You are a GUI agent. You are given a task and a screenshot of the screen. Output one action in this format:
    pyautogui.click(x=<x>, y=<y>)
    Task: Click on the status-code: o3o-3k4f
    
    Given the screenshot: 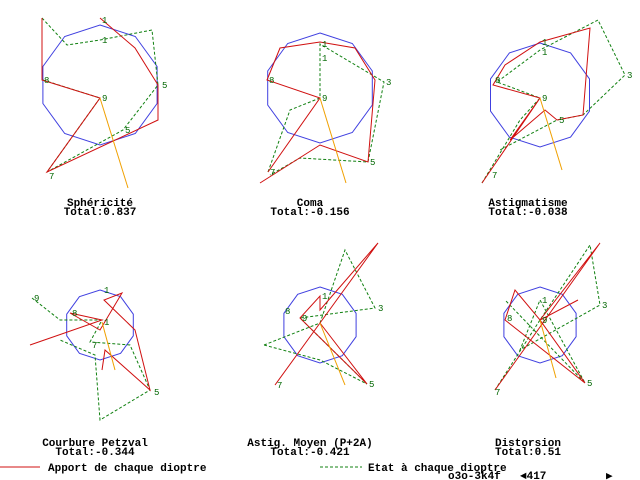 What is the action you would take?
    pyautogui.click(x=474, y=475)
    